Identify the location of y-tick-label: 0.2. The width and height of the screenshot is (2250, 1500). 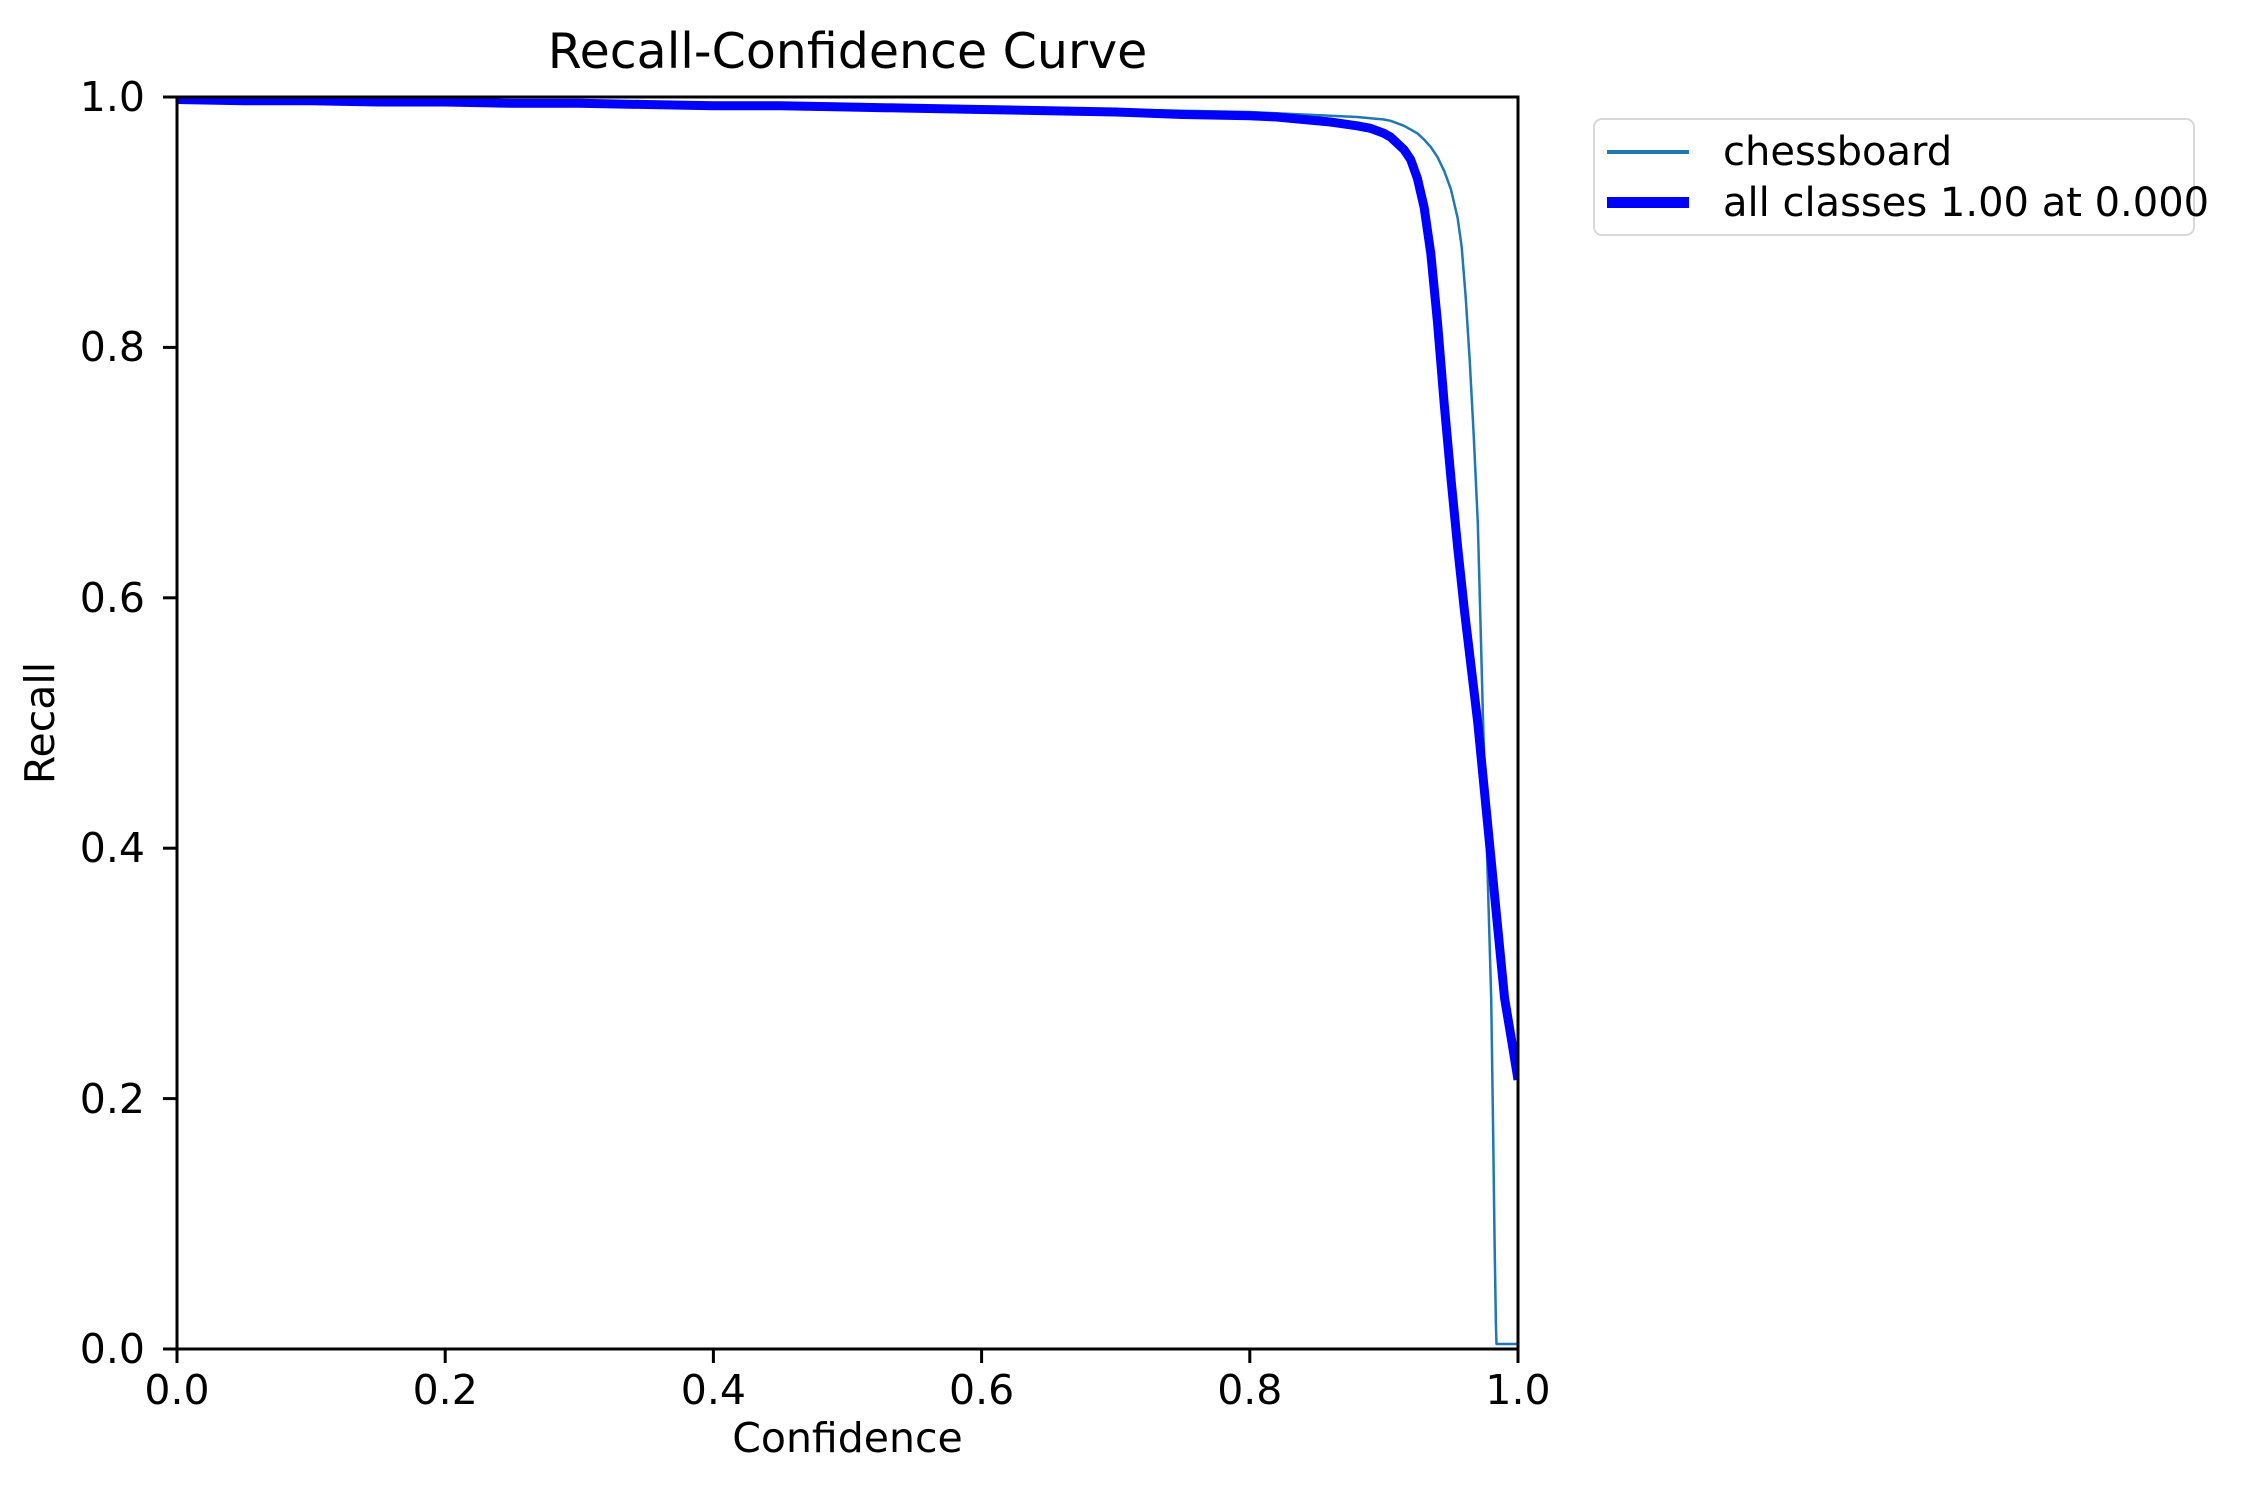
(112, 1098).